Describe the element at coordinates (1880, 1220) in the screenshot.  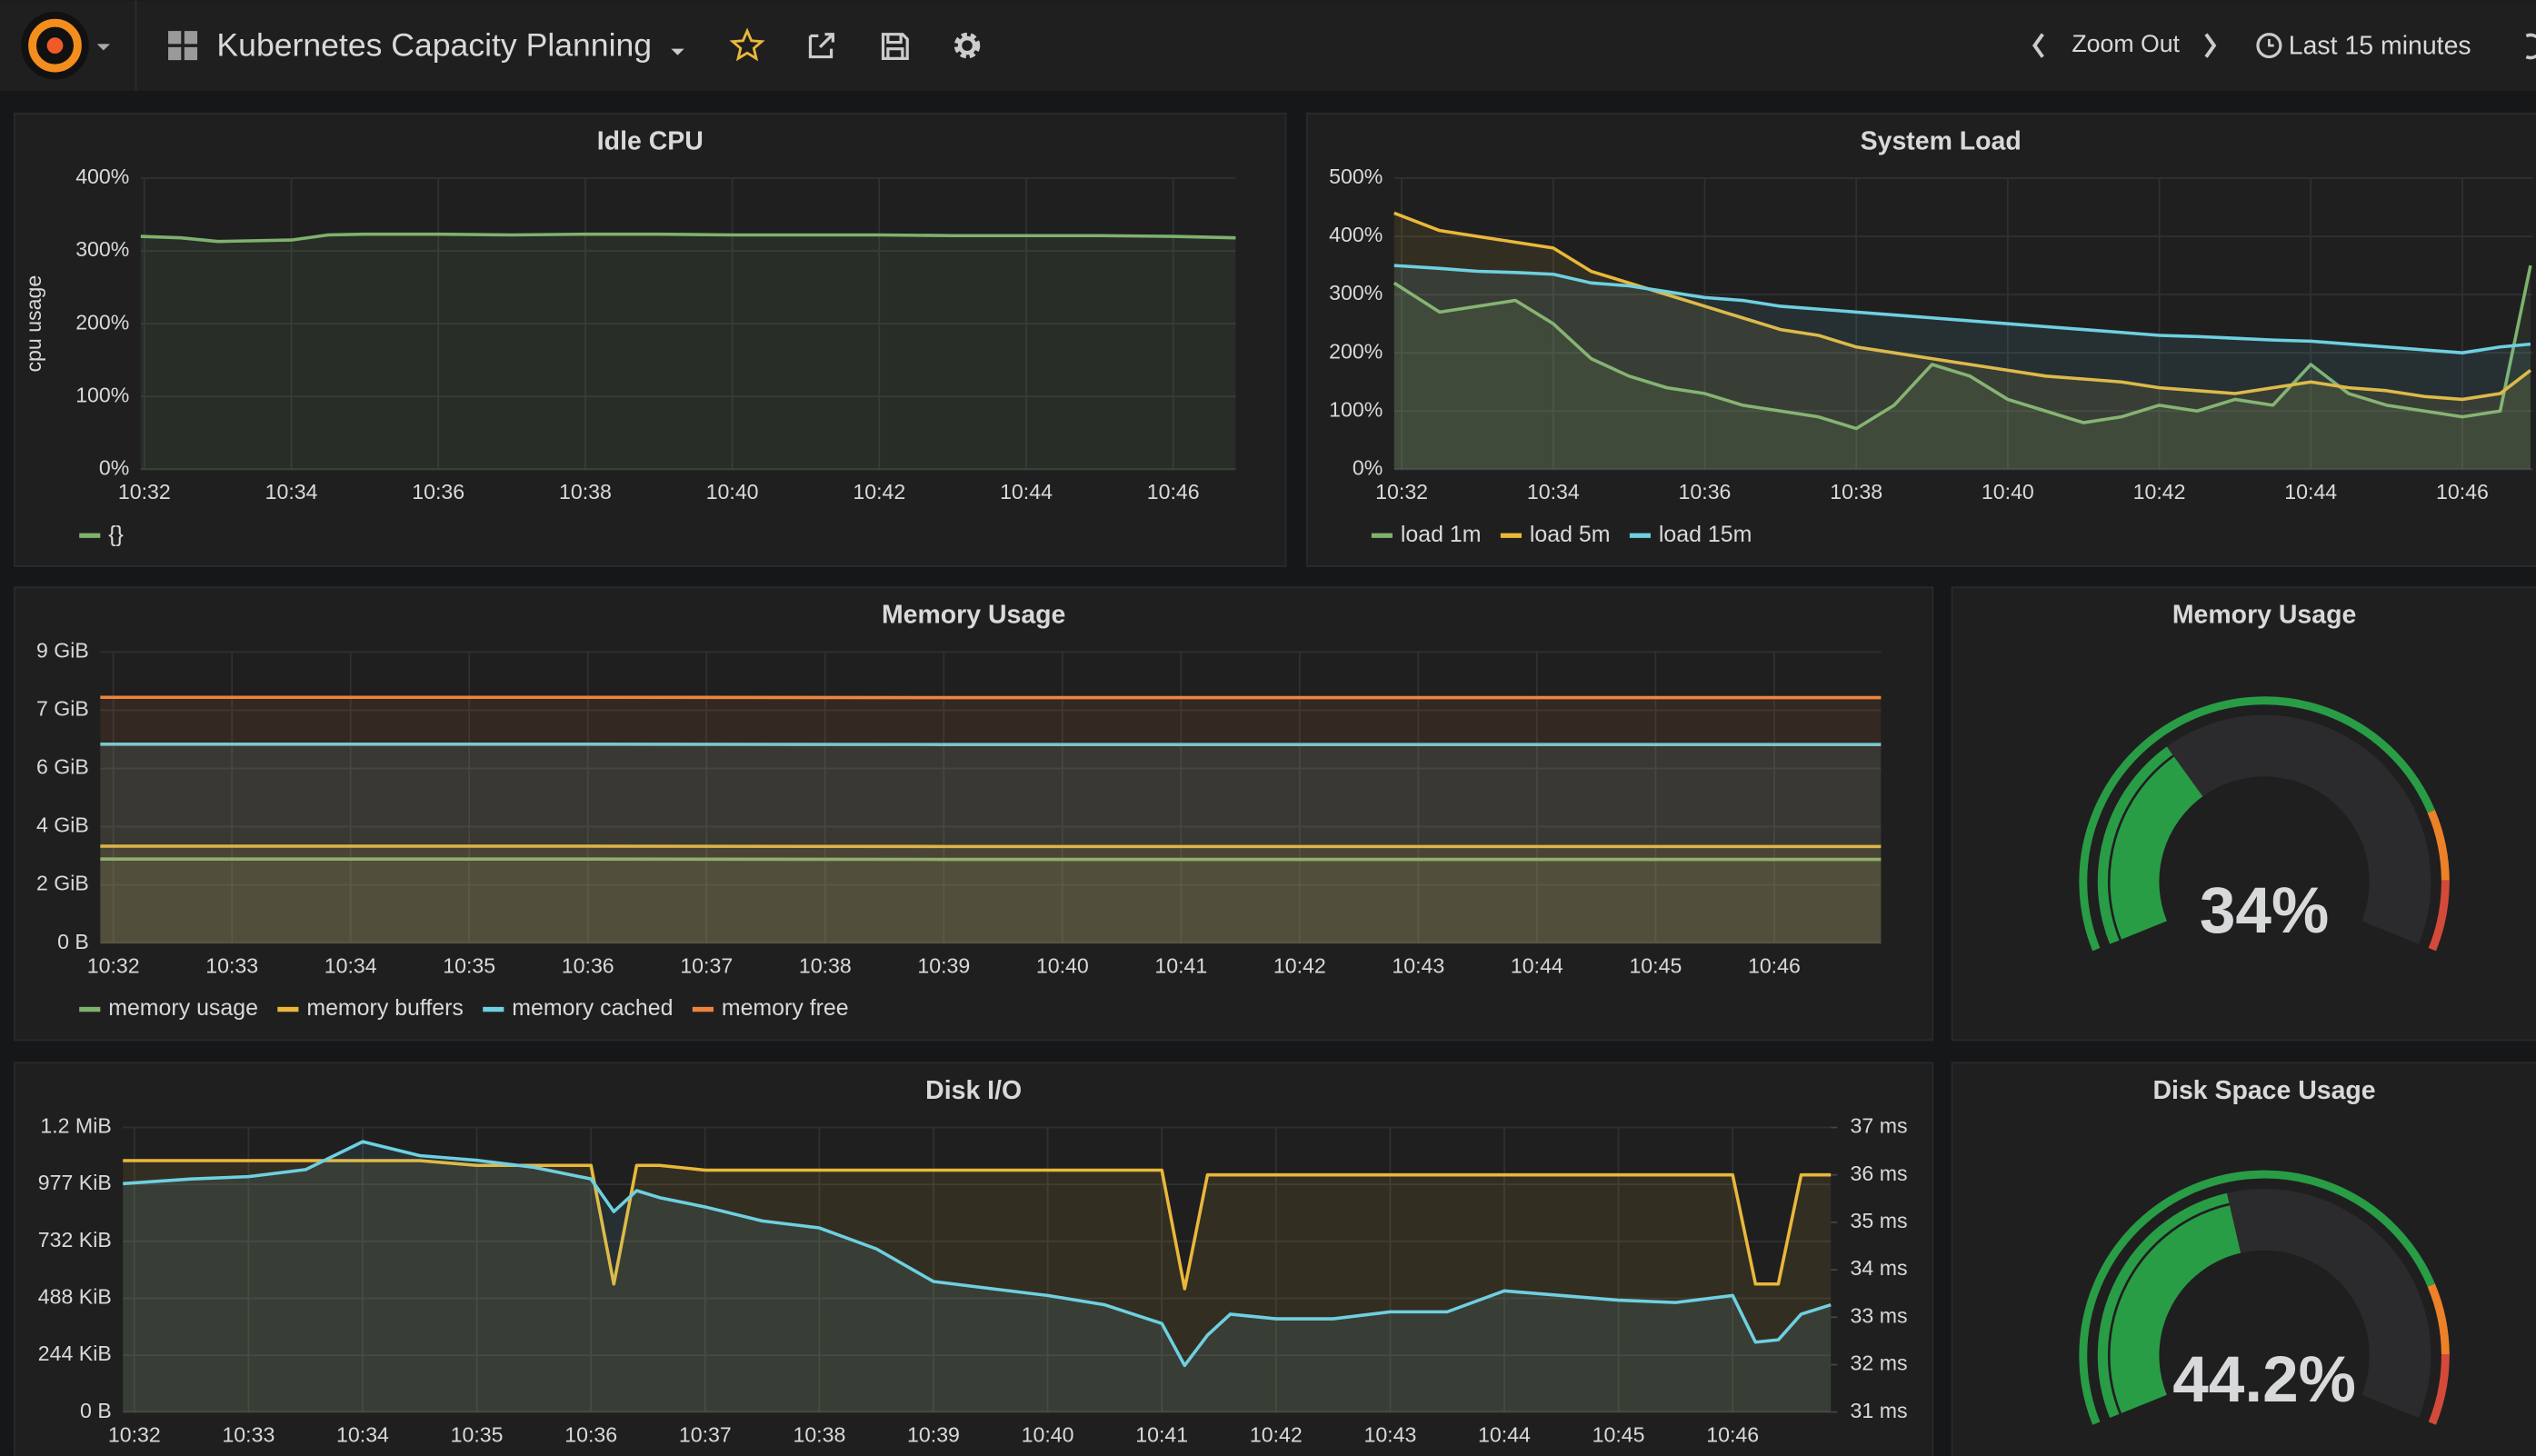
I see `y2-tick-label: 35 ms` at that location.